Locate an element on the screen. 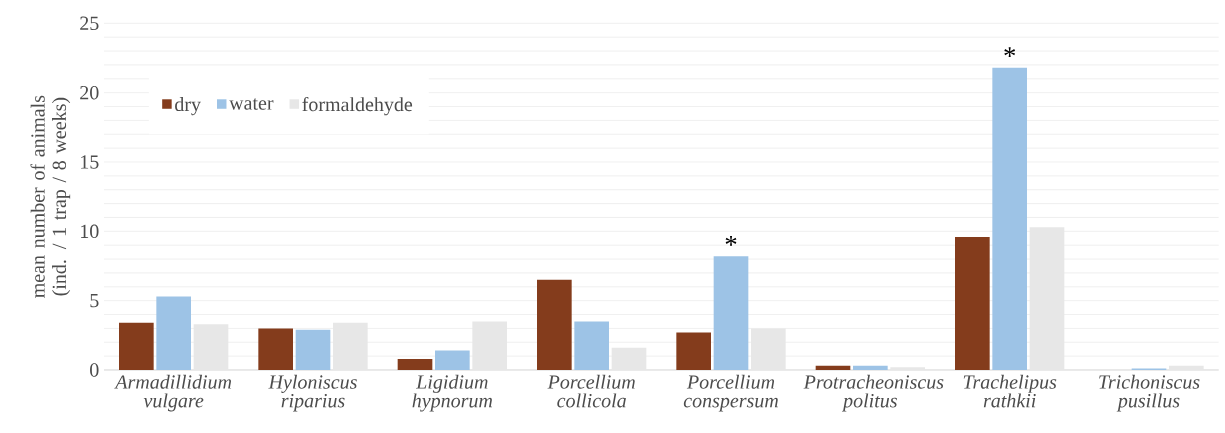  y-tick-label: 10 is located at coordinates (90, 231).